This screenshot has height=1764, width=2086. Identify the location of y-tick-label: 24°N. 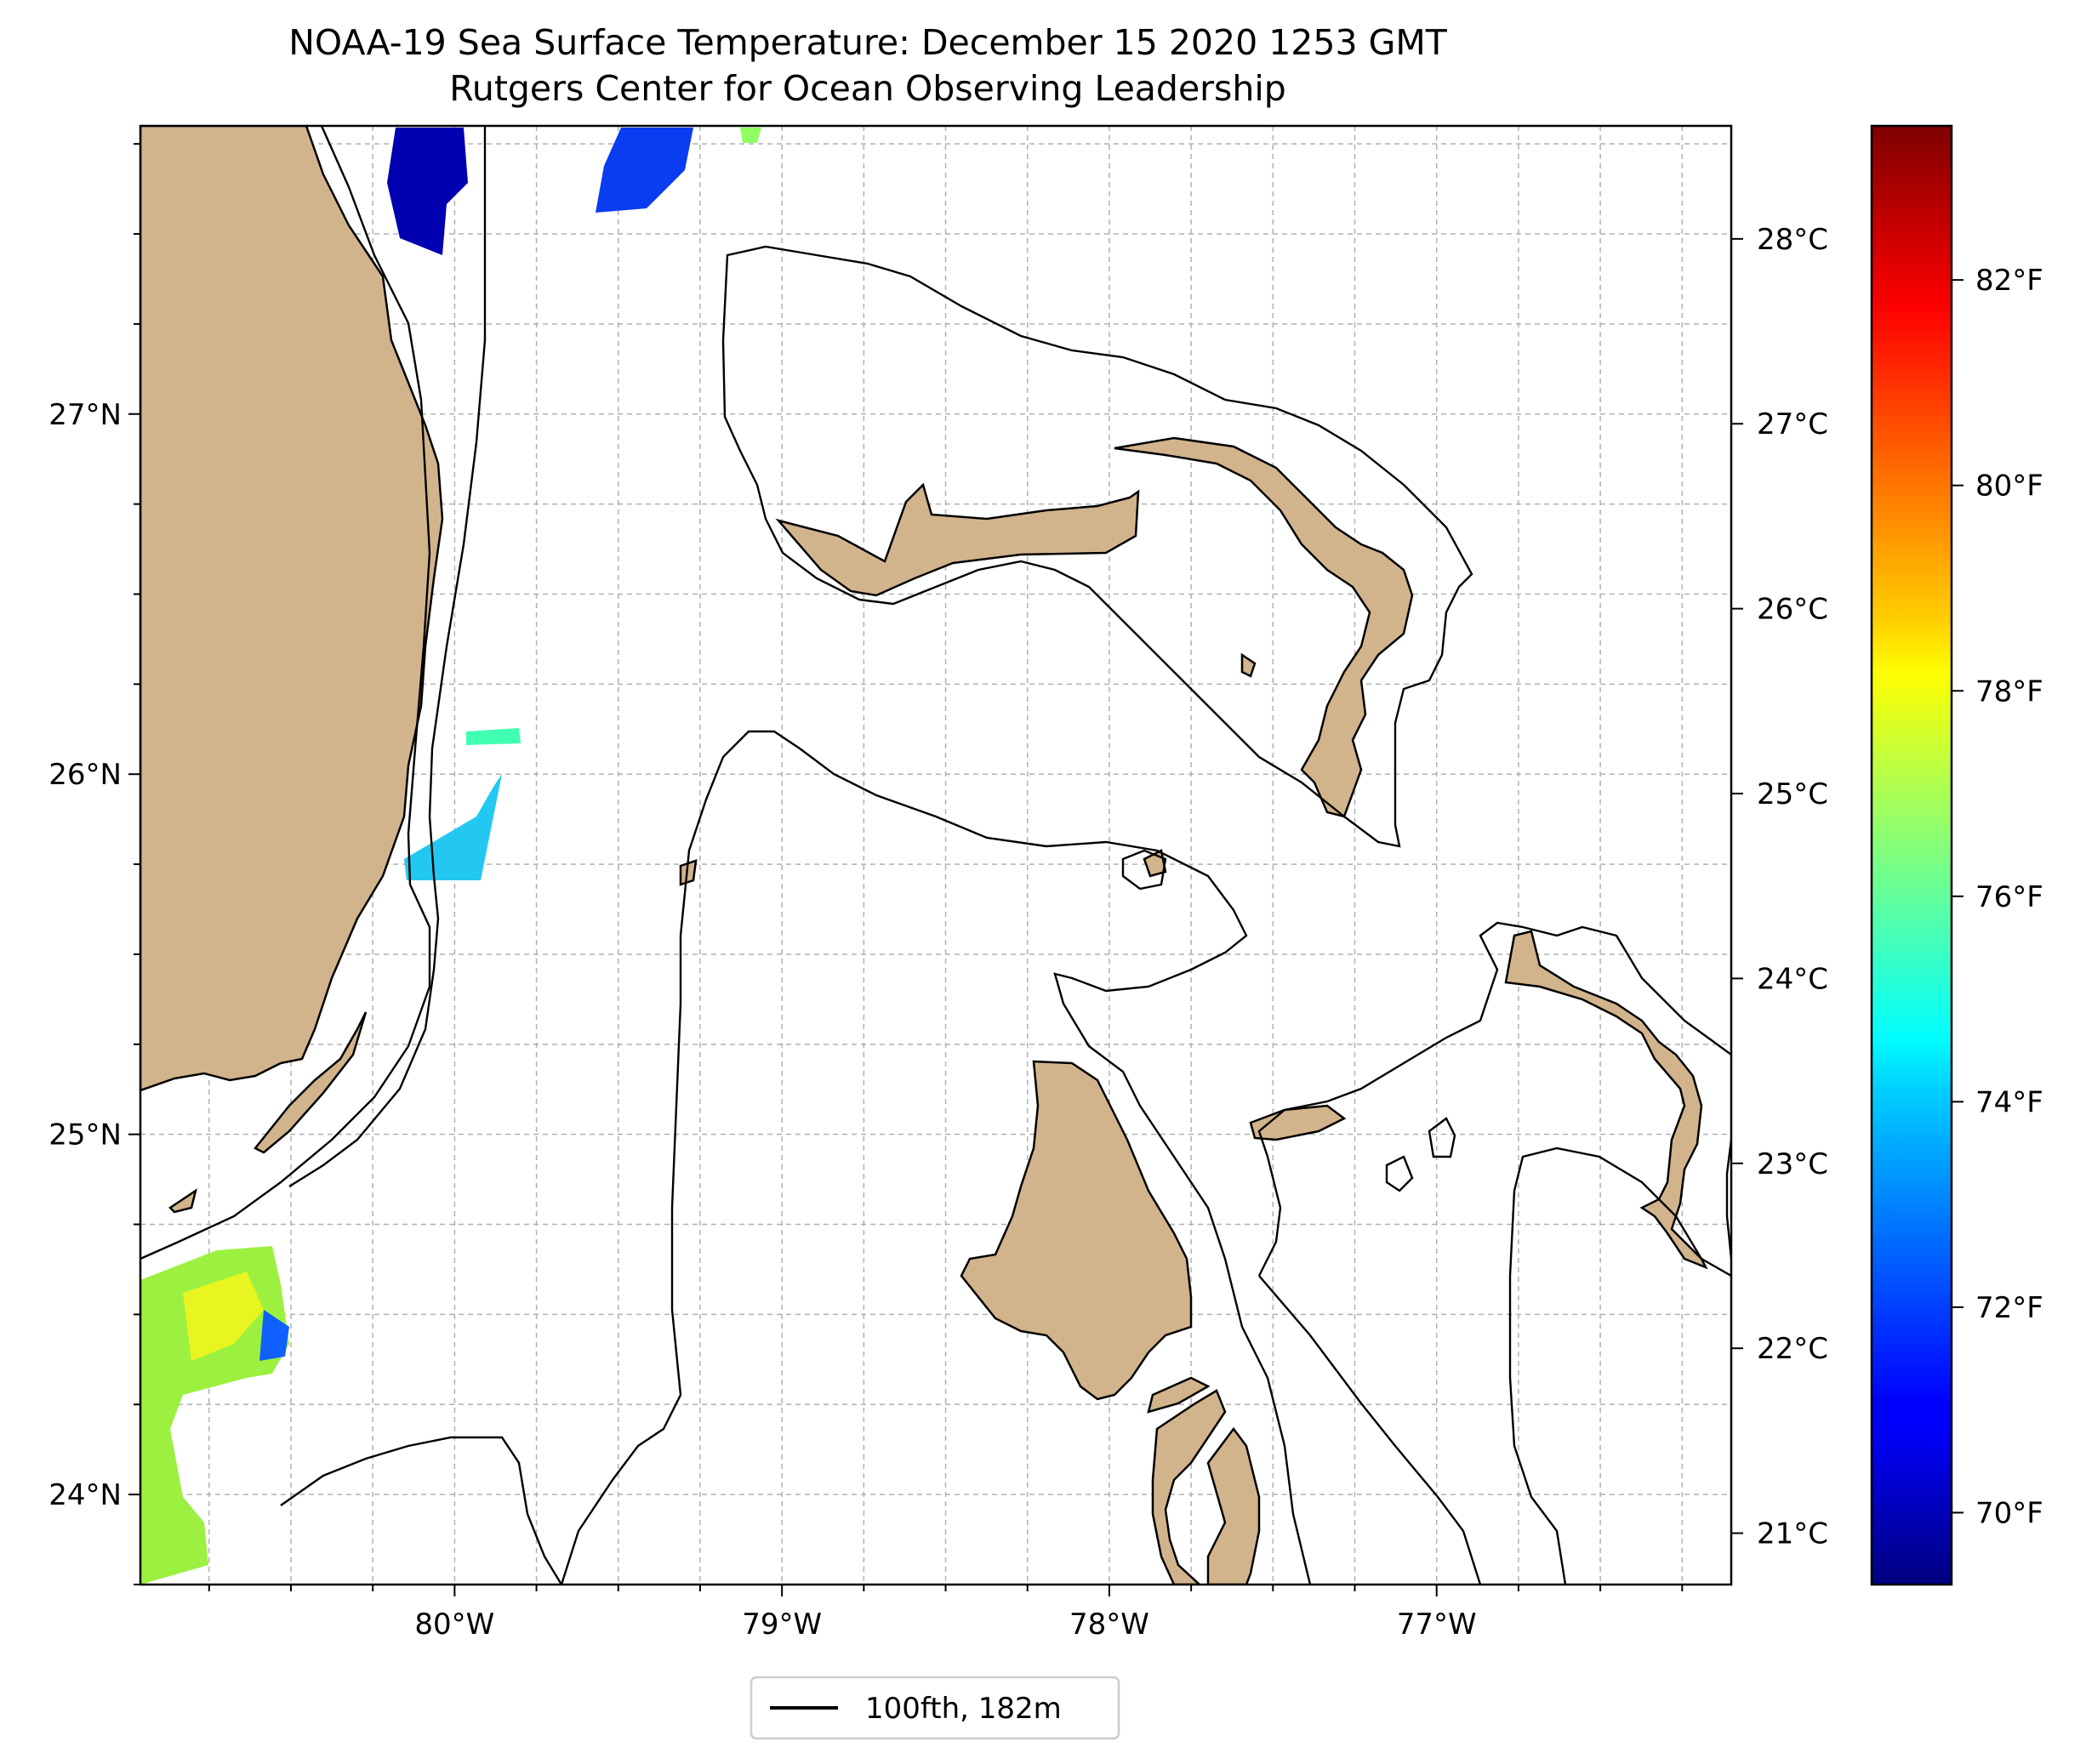
(85, 1495).